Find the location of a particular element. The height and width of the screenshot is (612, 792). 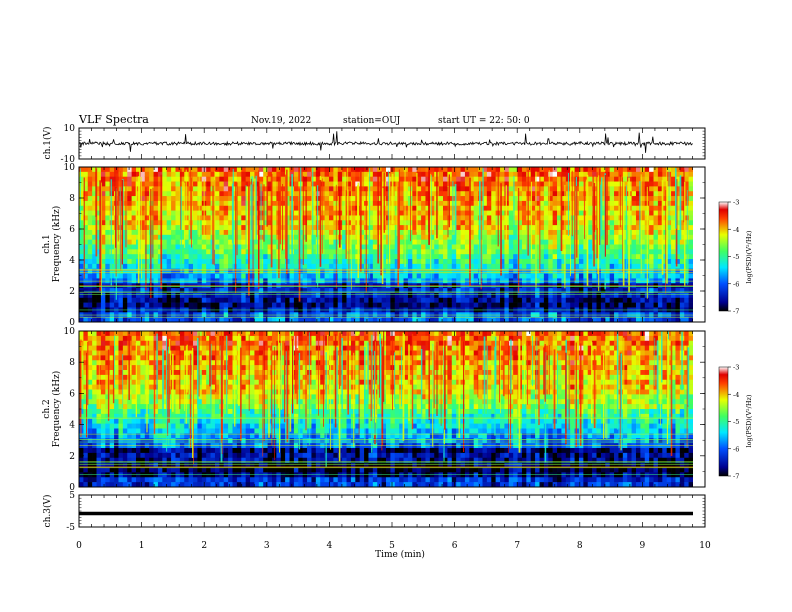

ch1-spectrogram-ylabel-frequency: Frequency (kHz) is located at coordinates (56, 244).